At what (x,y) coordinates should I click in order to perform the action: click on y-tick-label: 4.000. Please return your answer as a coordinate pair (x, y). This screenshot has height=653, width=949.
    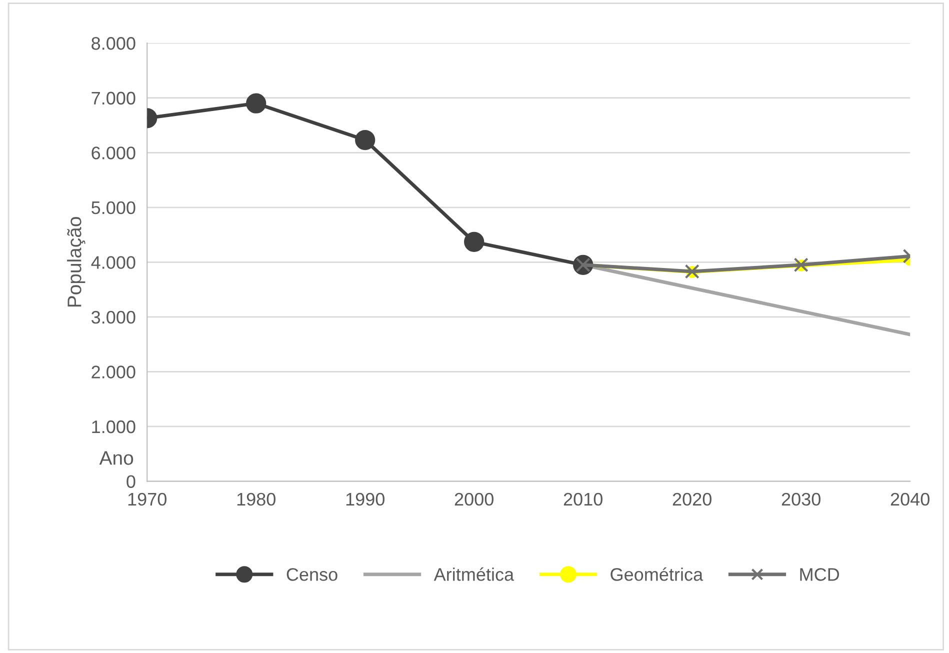
    Looking at the image, I should click on (113, 262).